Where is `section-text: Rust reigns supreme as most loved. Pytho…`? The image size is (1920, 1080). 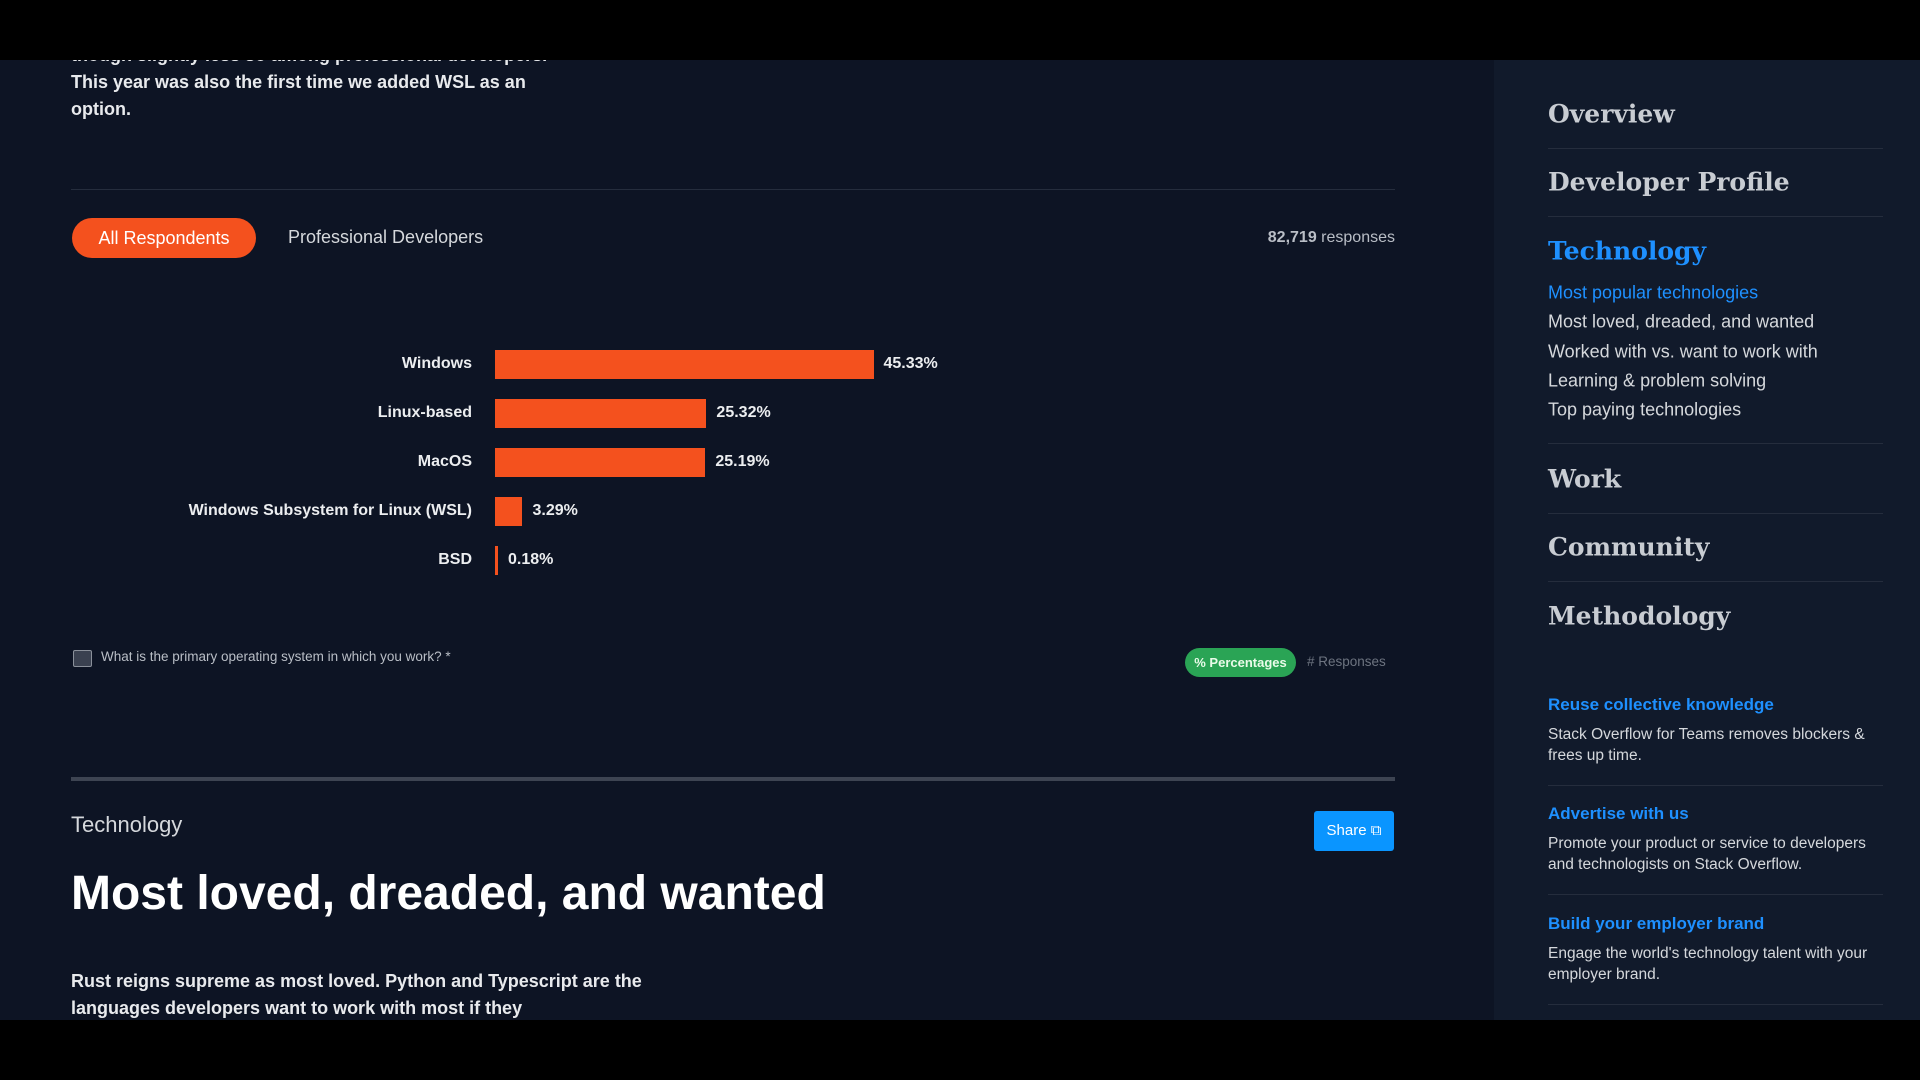
section-text: Rust reigns supreme as most loved. Pytho… is located at coordinates (356, 994).